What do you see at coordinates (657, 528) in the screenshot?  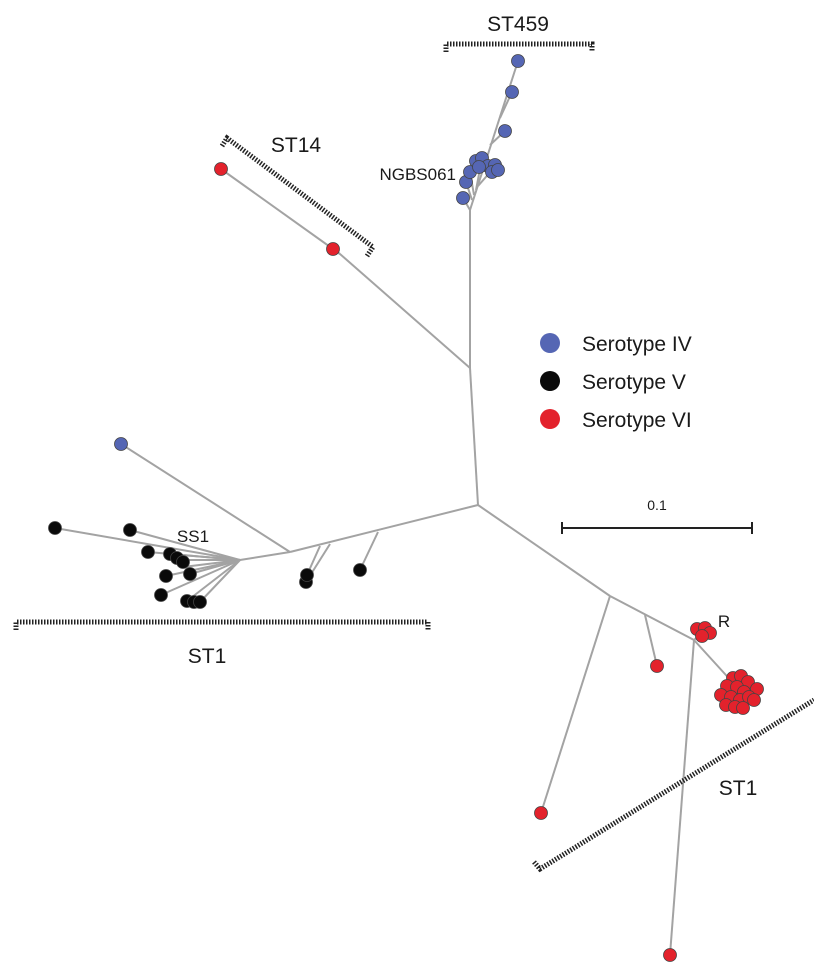 I see `scale-bar-line` at bounding box center [657, 528].